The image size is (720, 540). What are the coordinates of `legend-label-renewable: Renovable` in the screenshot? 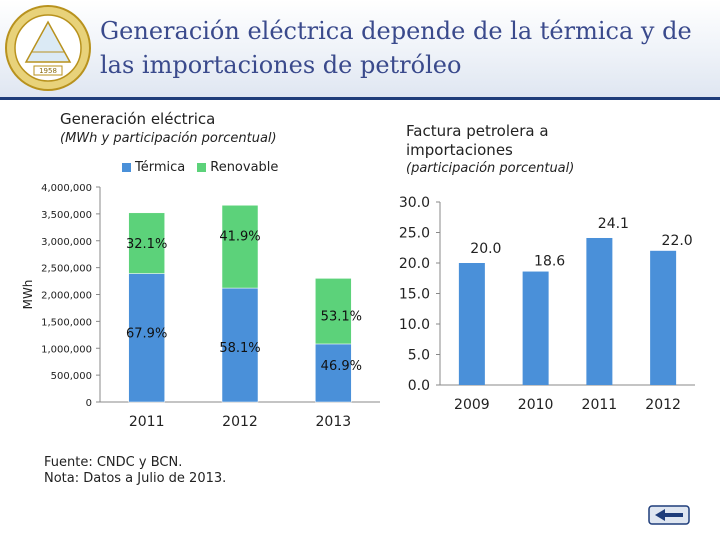 It's located at (244, 167).